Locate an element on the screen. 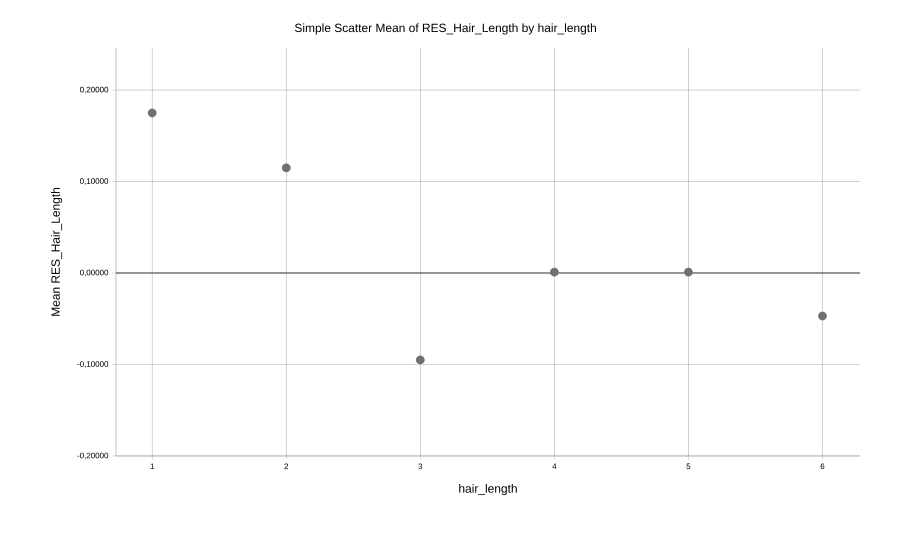  x-axis-title: hair_length is located at coordinates (488, 490).